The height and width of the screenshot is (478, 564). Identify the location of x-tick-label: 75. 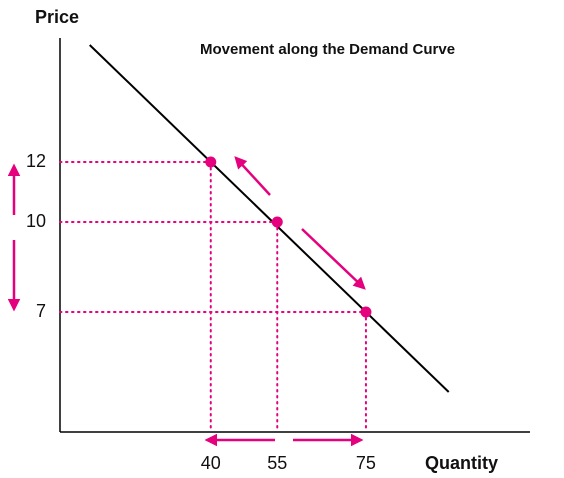
(366, 463).